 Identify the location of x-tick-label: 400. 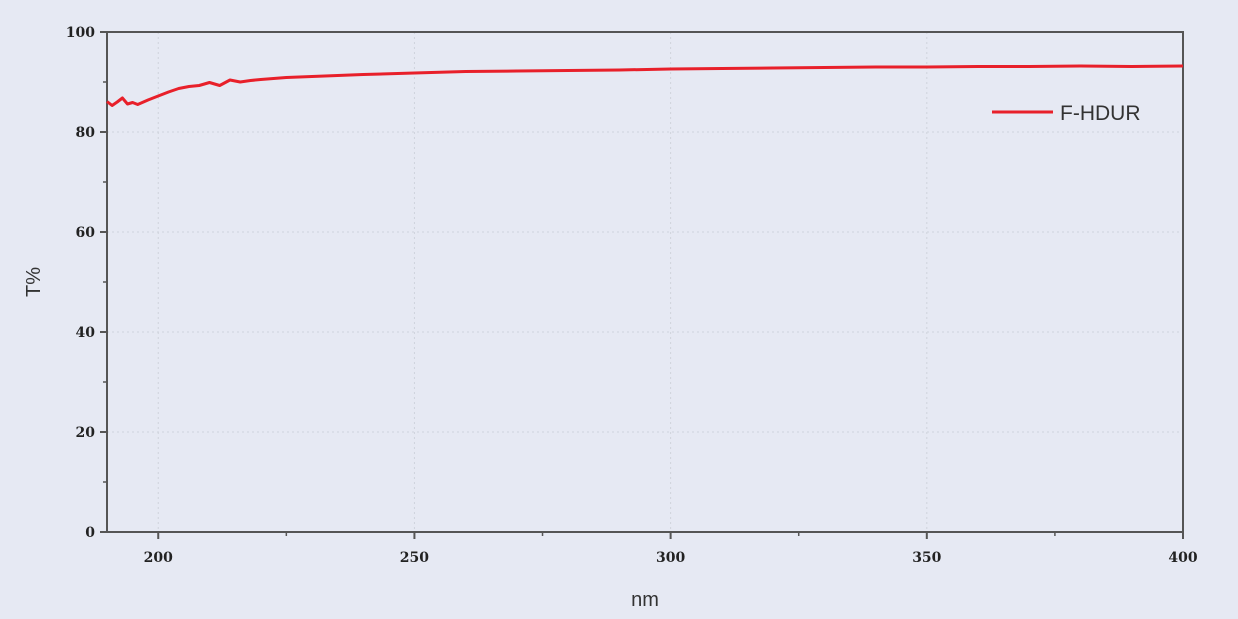
(1182, 558).